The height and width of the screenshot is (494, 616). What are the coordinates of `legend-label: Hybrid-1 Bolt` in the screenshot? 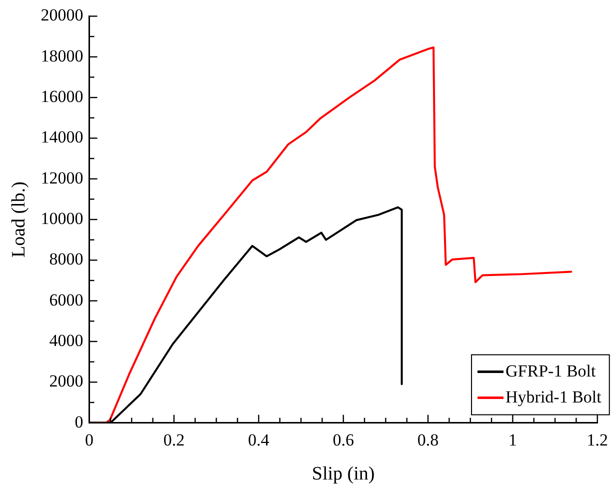 It's located at (554, 396).